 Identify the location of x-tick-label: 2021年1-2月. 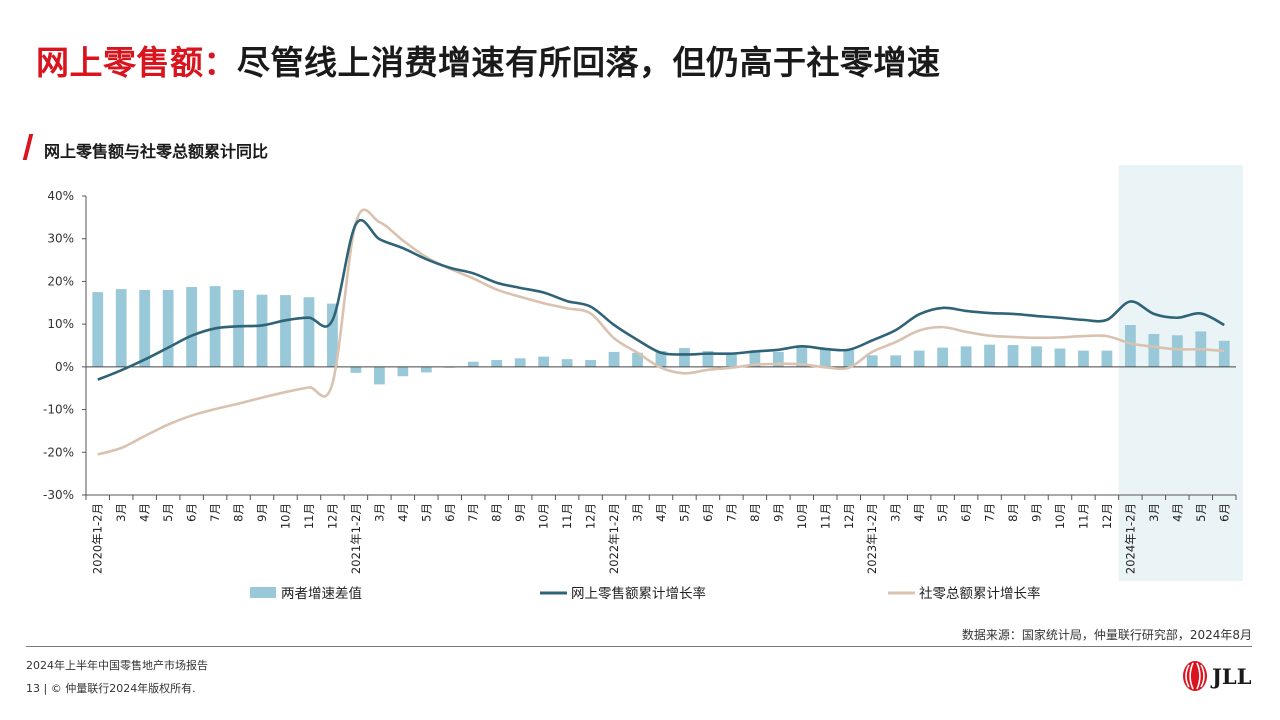
(356, 538).